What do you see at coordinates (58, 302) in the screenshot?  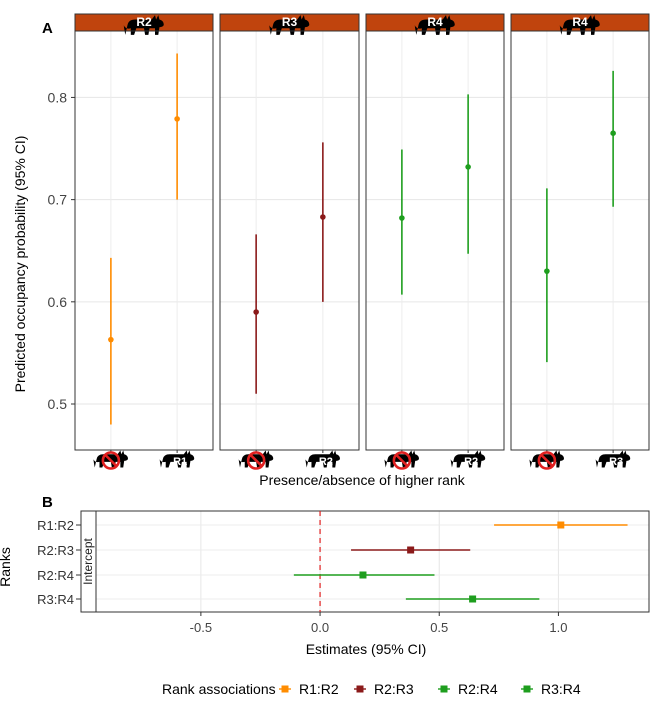 I see `y-tick-label: 0.6` at bounding box center [58, 302].